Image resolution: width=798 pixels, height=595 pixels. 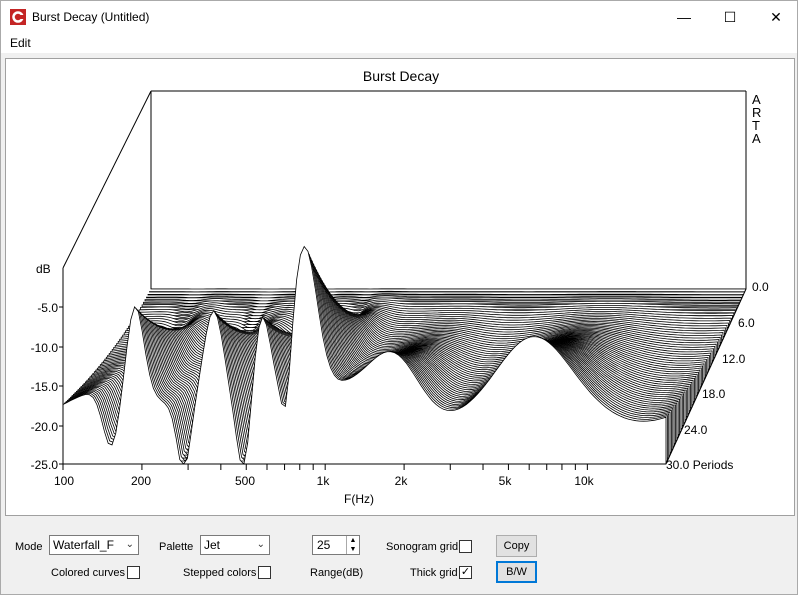 I want to click on spin-down-icon: ▼, so click(x=352, y=549).